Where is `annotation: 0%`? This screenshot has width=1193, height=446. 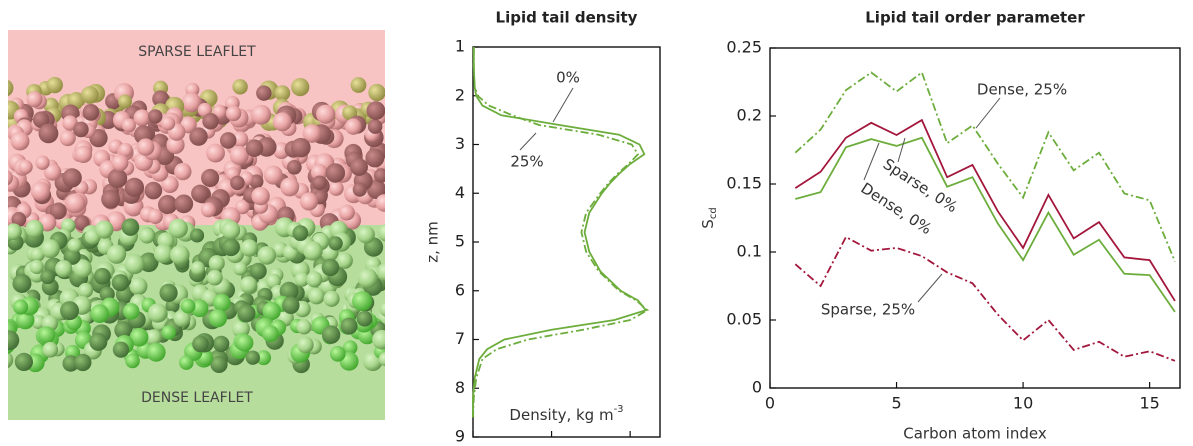
annotation: 0% is located at coordinates (568, 78).